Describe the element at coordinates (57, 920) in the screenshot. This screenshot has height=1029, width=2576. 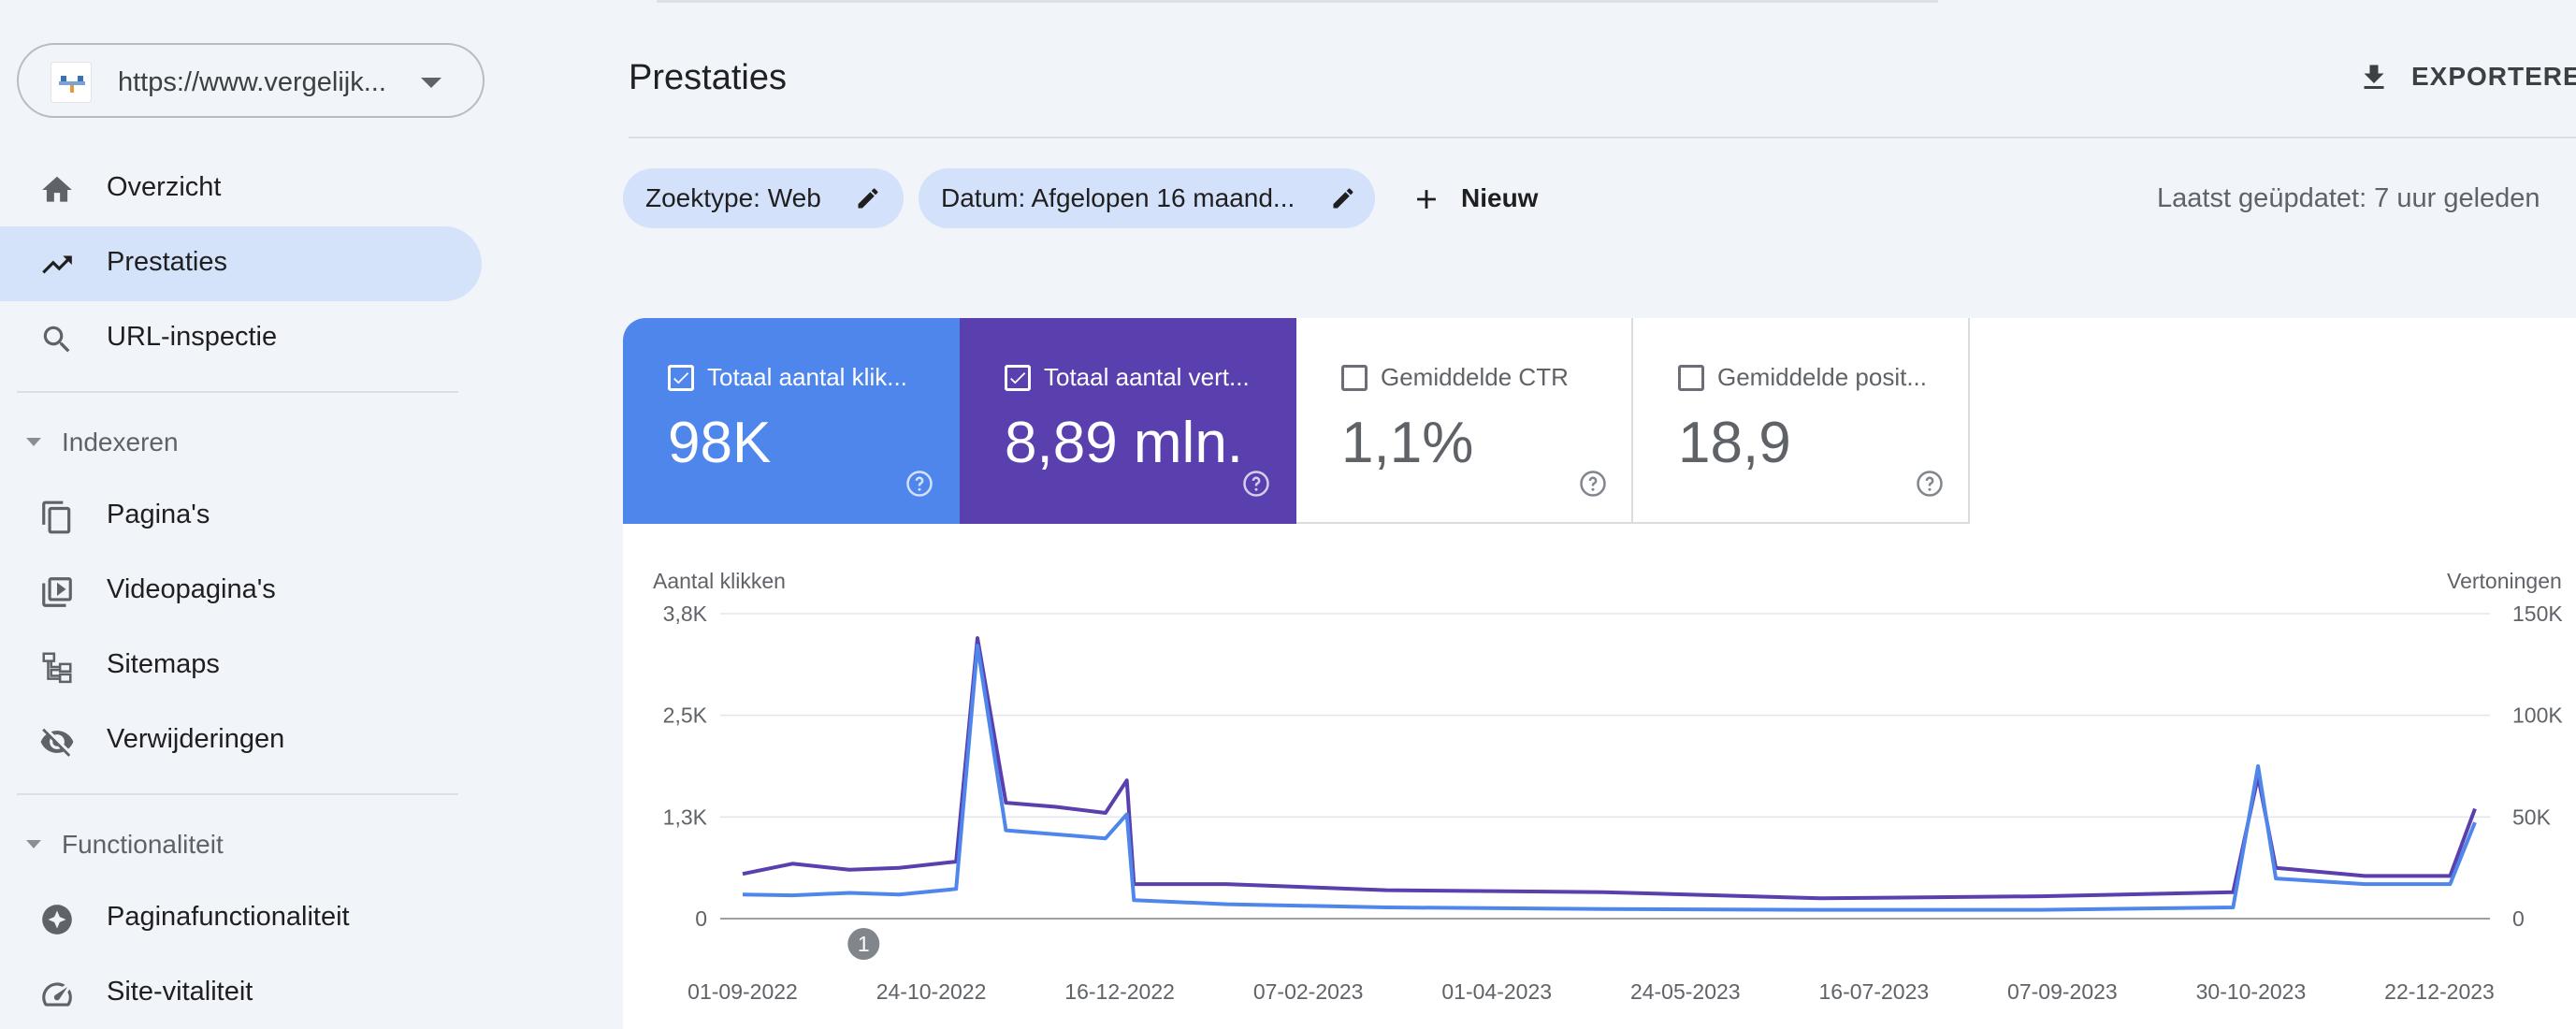
I see `page-experience-icon` at that location.